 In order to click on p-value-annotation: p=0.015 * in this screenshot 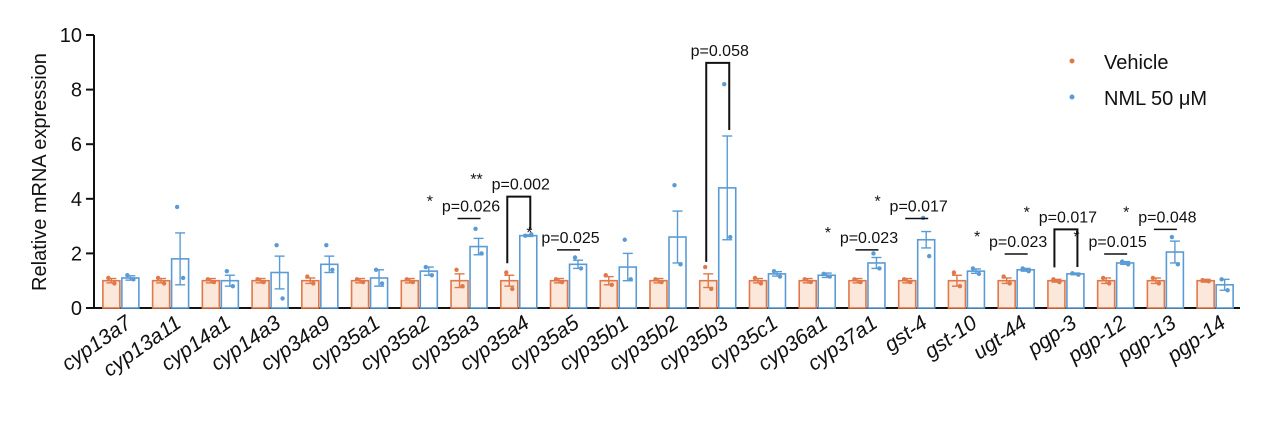, I will do `click(1110, 242)`.